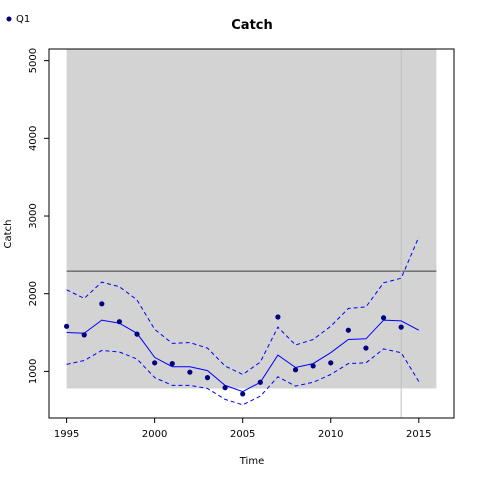 Image resolution: width=480 pixels, height=480 pixels. Describe the element at coordinates (33, 215) in the screenshot. I see `y-tick-label: 3000` at that location.